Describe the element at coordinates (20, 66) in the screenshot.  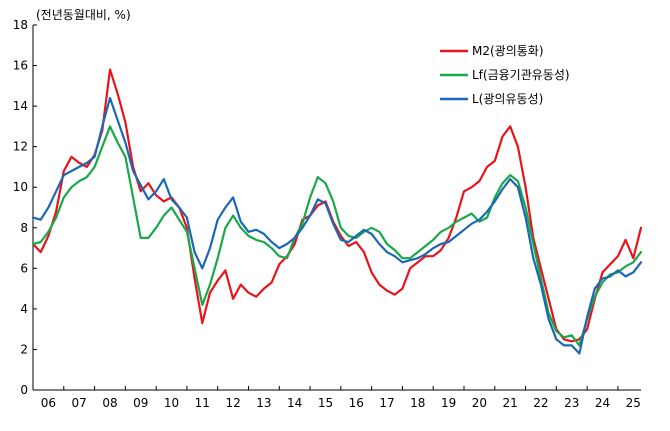
I see `y-tick-label: 16` at that location.